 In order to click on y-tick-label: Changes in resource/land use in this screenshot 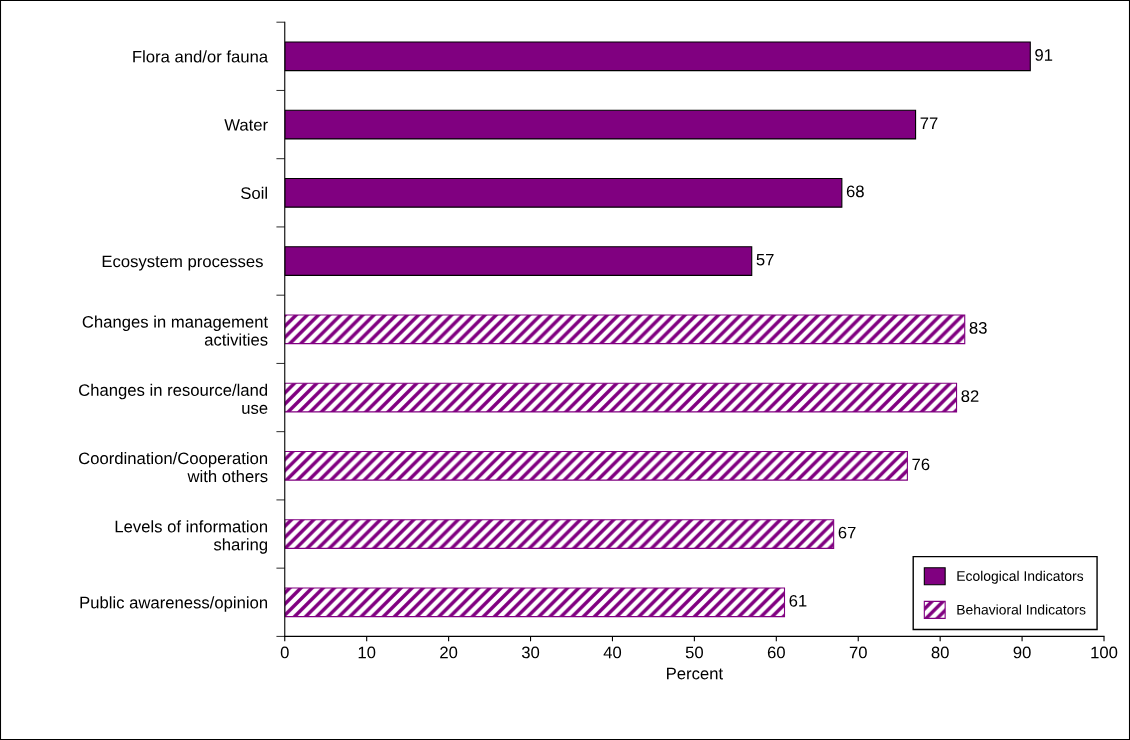, I will do `click(173, 398)`.